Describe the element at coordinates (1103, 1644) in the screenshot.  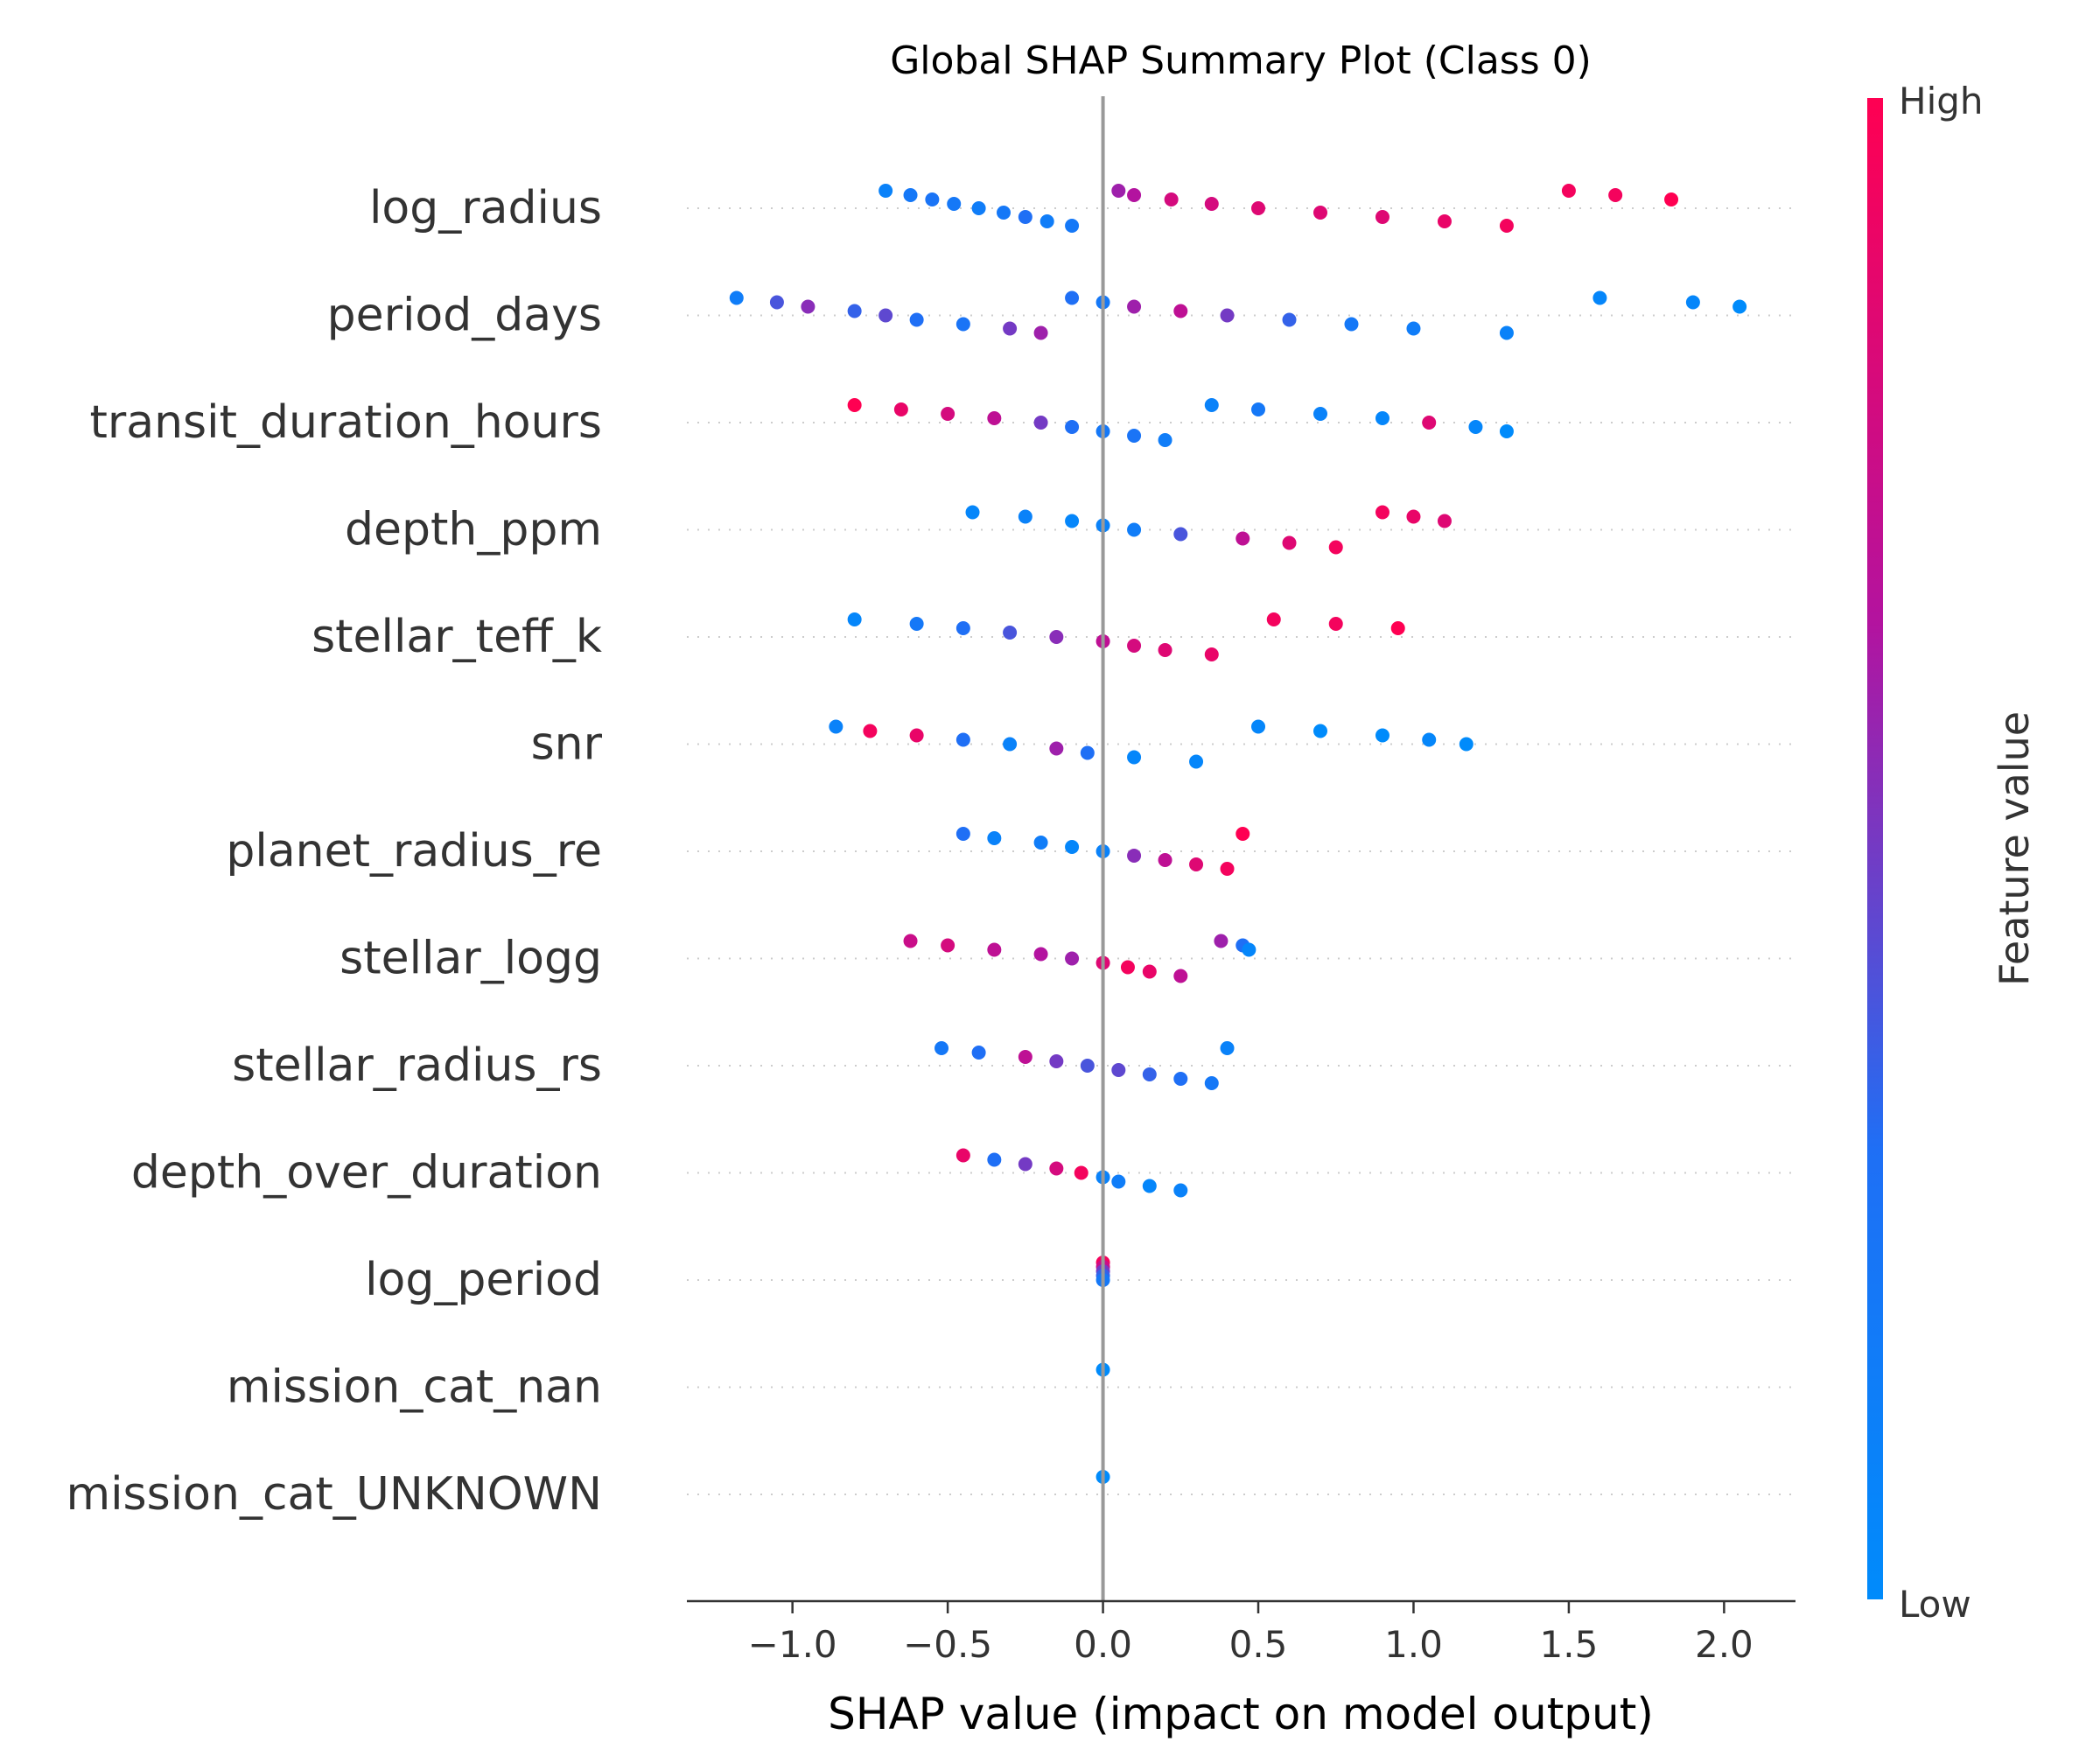
I see `x-tick-label: 0.0` at that location.